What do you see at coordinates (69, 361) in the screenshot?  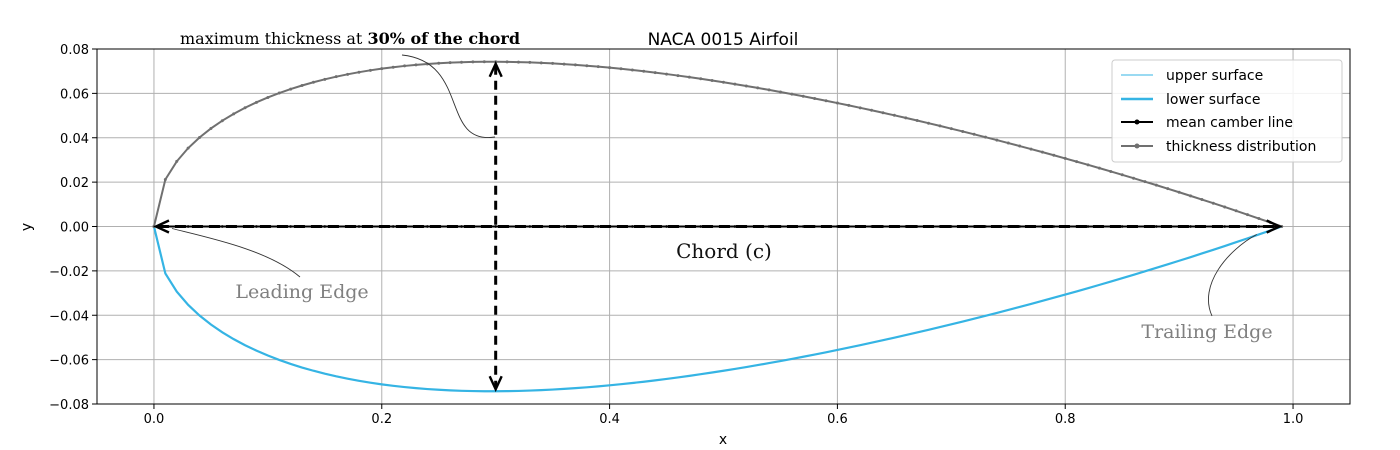 I see `y-tick-label: −0.06` at bounding box center [69, 361].